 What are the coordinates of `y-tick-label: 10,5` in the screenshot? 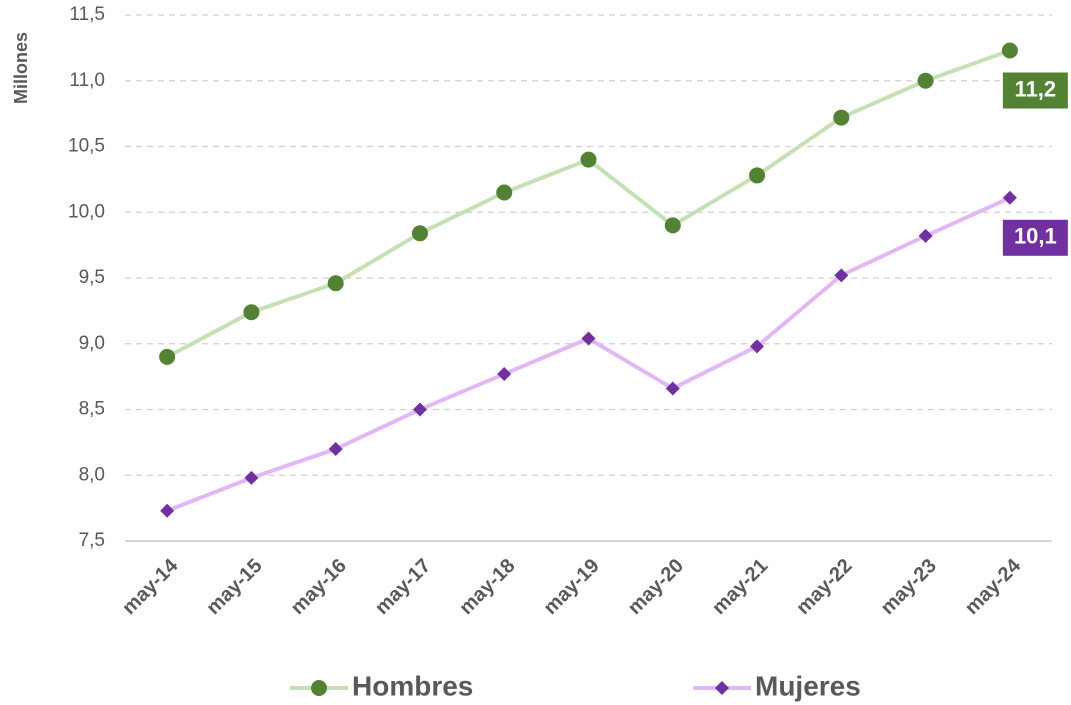 It's located at (86, 146).